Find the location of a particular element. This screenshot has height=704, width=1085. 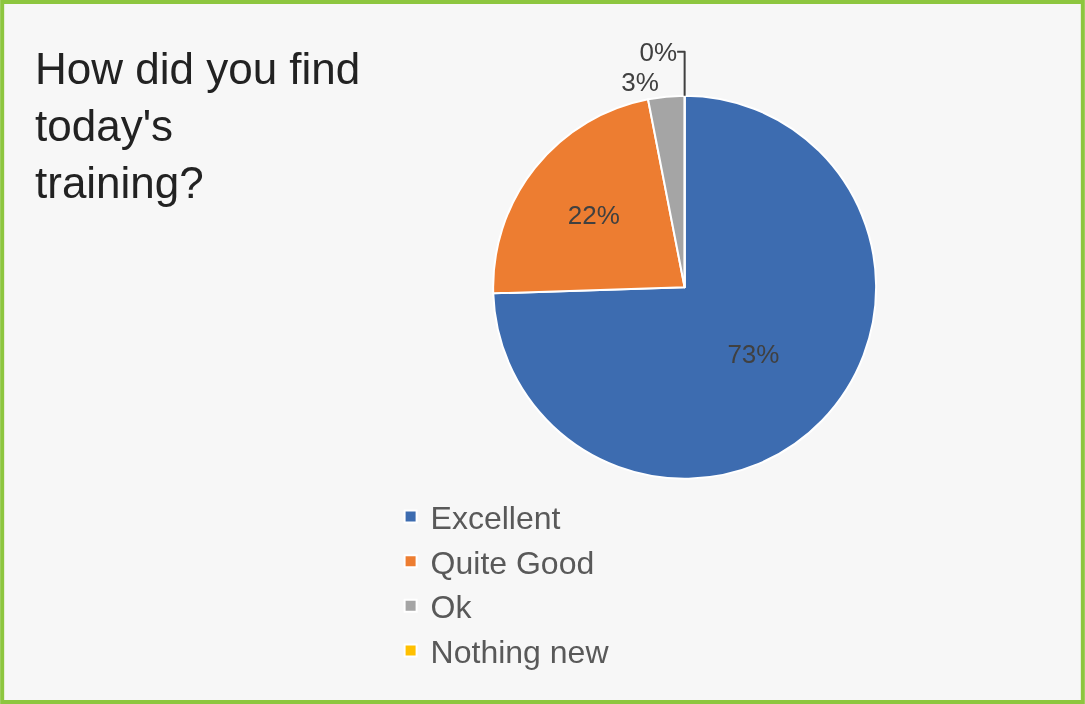

legend-label: Ok is located at coordinates (451, 607).